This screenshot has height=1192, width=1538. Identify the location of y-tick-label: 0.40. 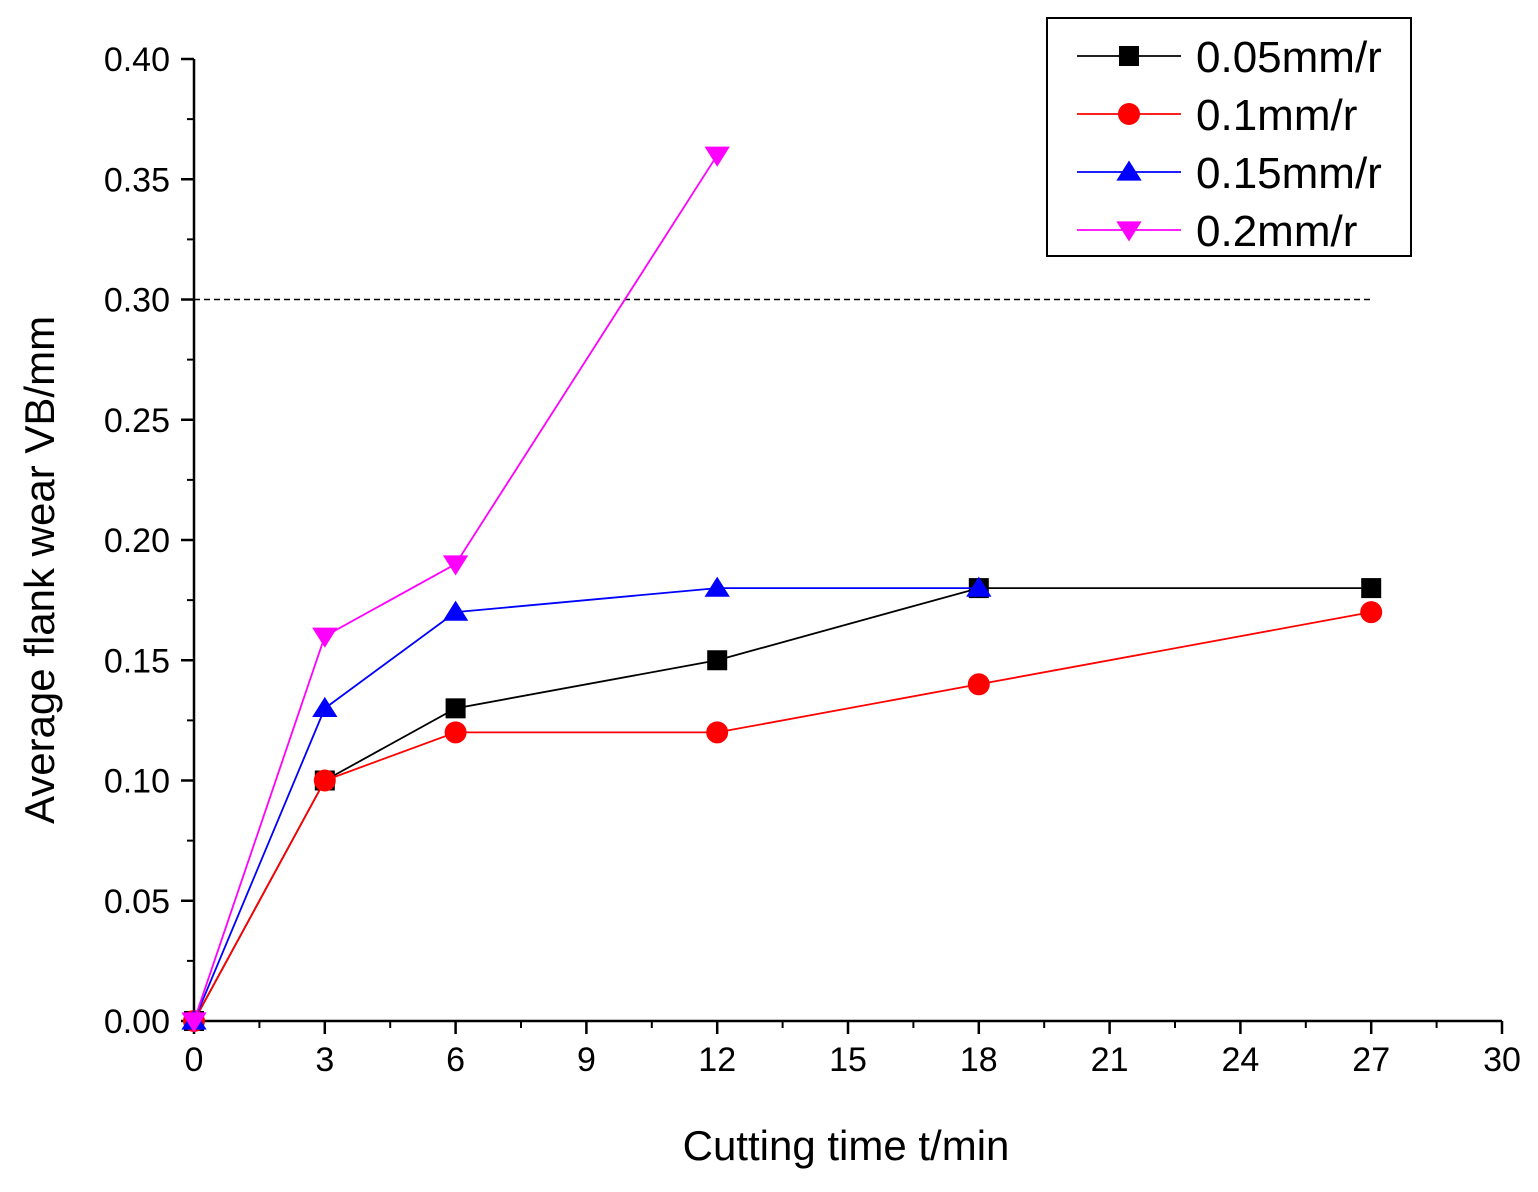
(137, 60).